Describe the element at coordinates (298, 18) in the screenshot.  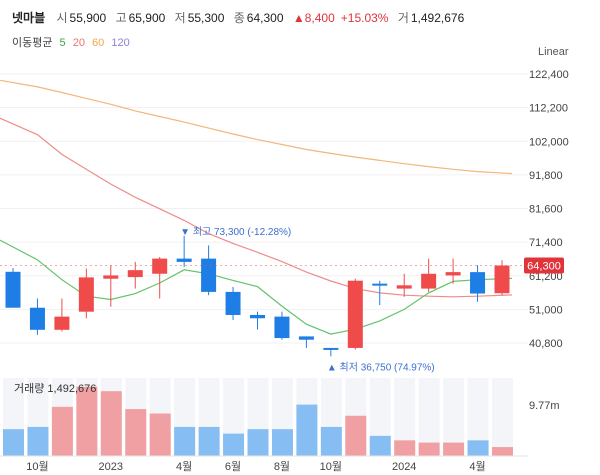
I see `up-triangle-icon: ▲` at that location.